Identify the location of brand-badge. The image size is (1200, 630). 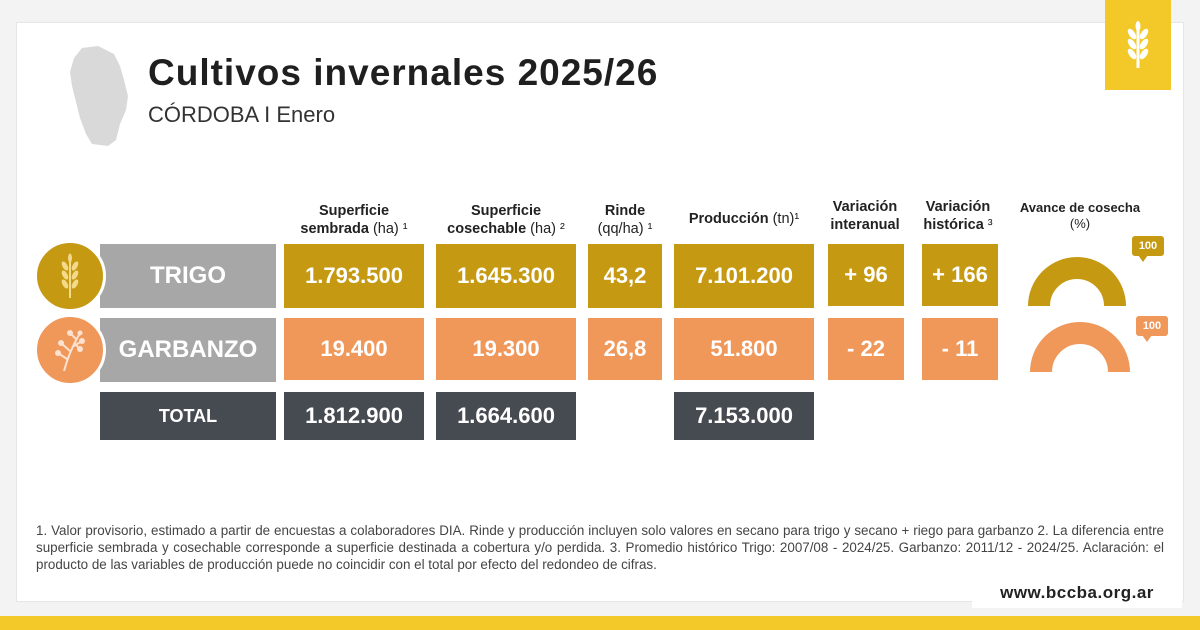
(1138, 45).